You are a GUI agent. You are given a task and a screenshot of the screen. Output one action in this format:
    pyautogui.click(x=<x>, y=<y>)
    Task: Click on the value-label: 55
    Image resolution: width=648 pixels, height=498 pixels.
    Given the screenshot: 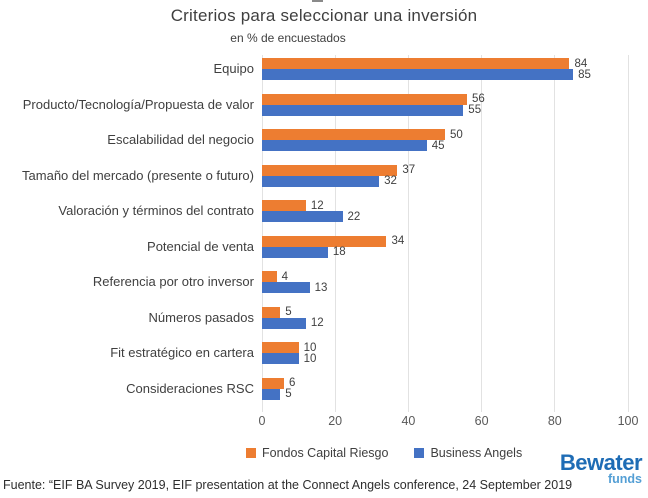 What is the action you would take?
    pyautogui.click(x=475, y=110)
    